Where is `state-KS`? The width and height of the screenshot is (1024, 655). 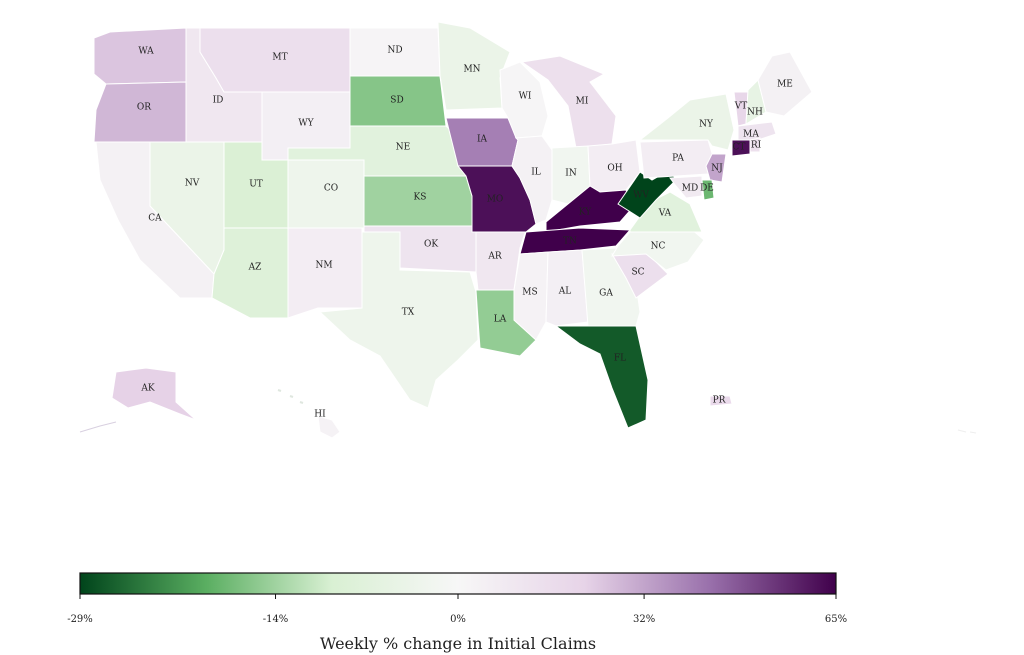 state-KS is located at coordinates (418, 203).